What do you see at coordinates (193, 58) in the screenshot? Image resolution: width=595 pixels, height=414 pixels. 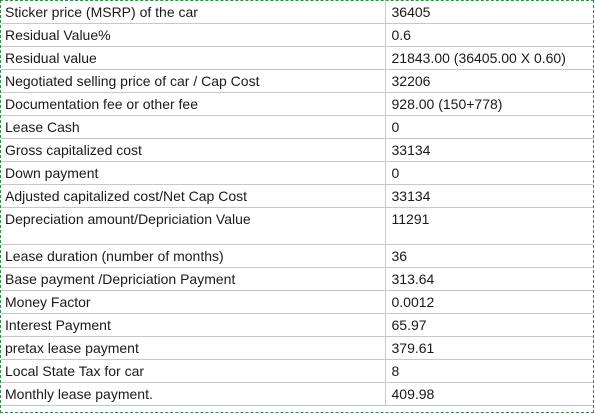 I see `label-cell-residual-value: Residual value` at bounding box center [193, 58].